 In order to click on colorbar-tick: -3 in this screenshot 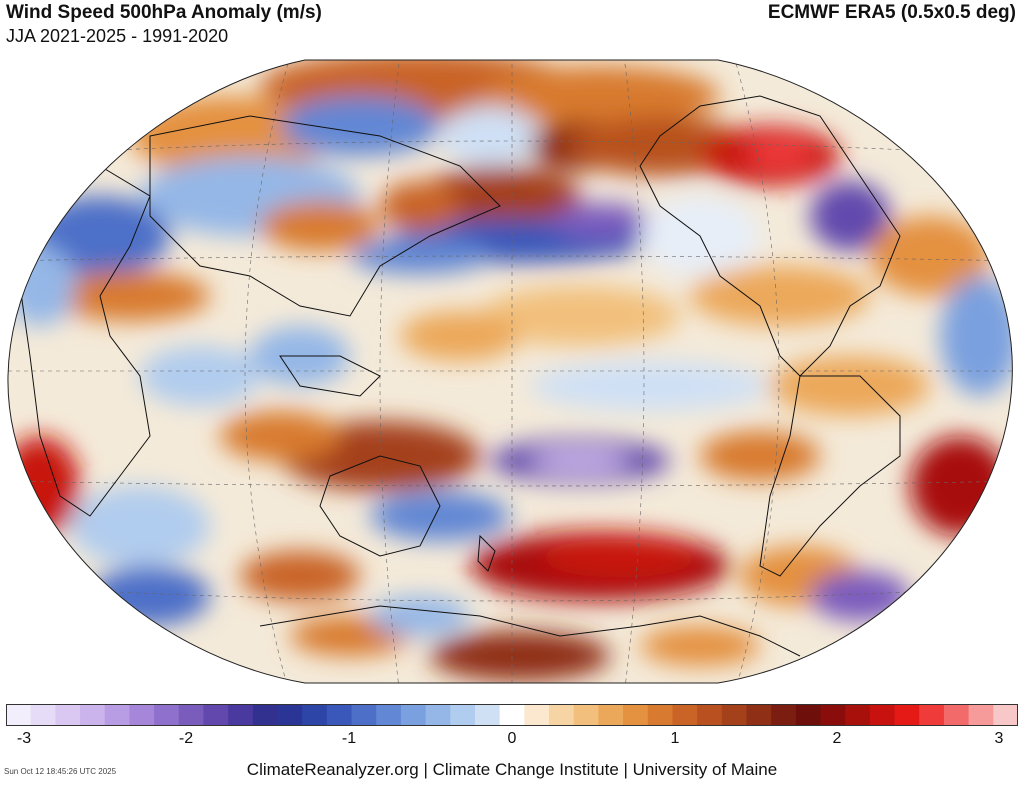, I will do `click(24, 738)`.